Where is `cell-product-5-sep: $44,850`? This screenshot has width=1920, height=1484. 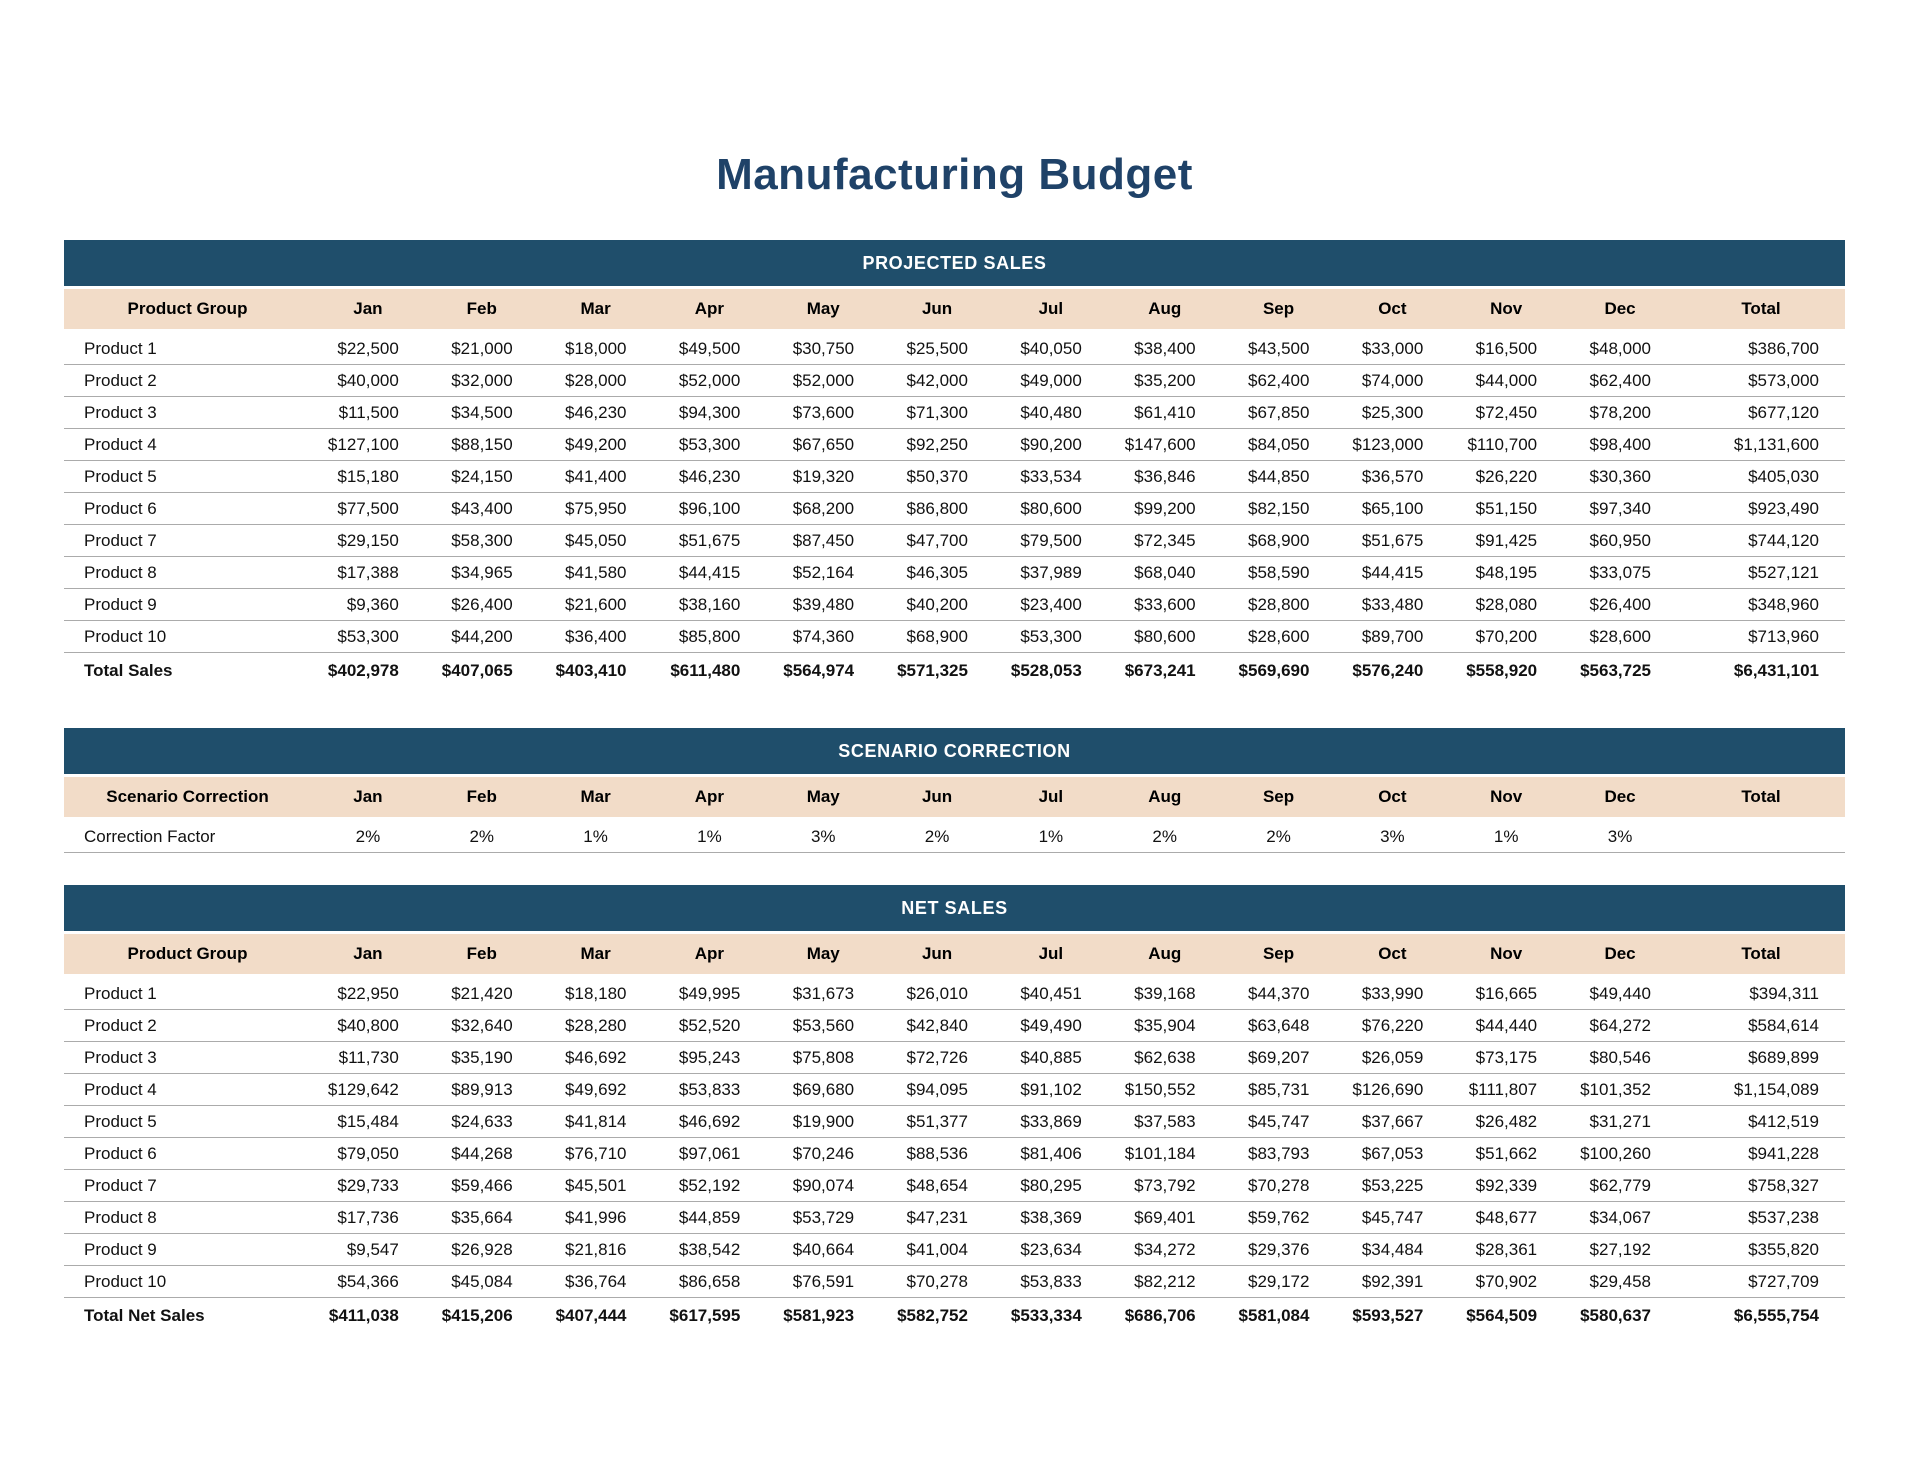
cell-product-5-sep: $44,850 is located at coordinates (1278, 476).